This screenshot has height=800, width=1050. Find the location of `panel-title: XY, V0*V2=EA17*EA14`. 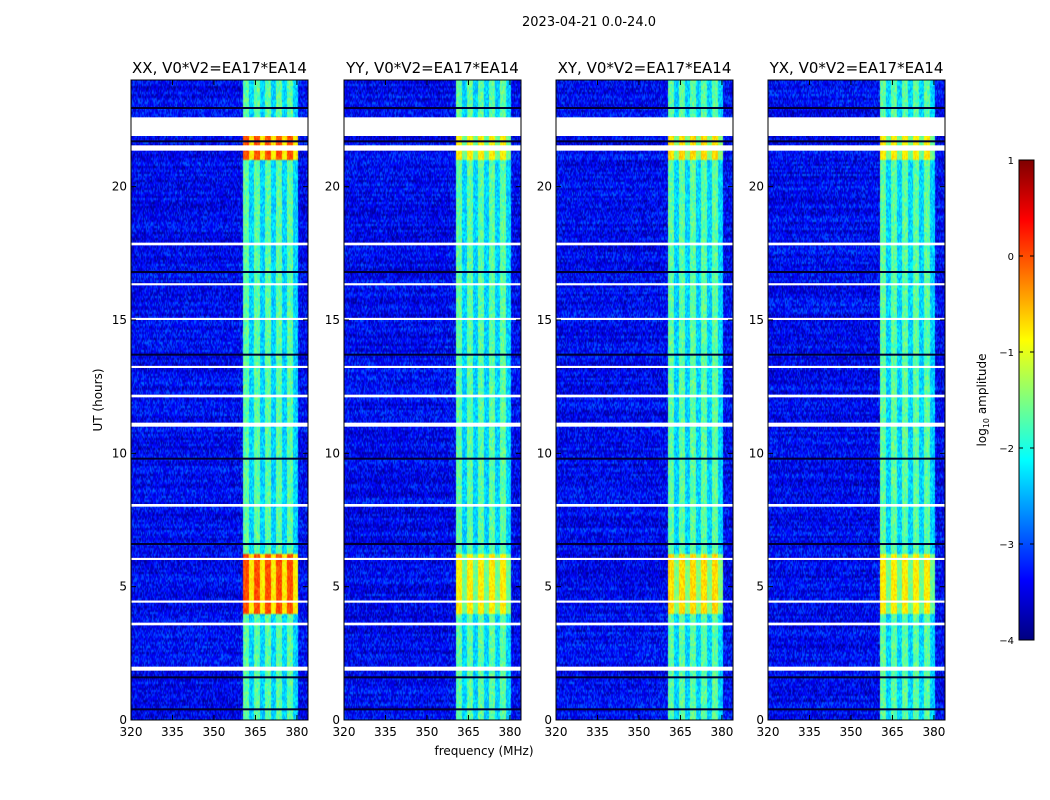

panel-title: XY, V0*V2=EA17*EA14 is located at coordinates (645, 68).